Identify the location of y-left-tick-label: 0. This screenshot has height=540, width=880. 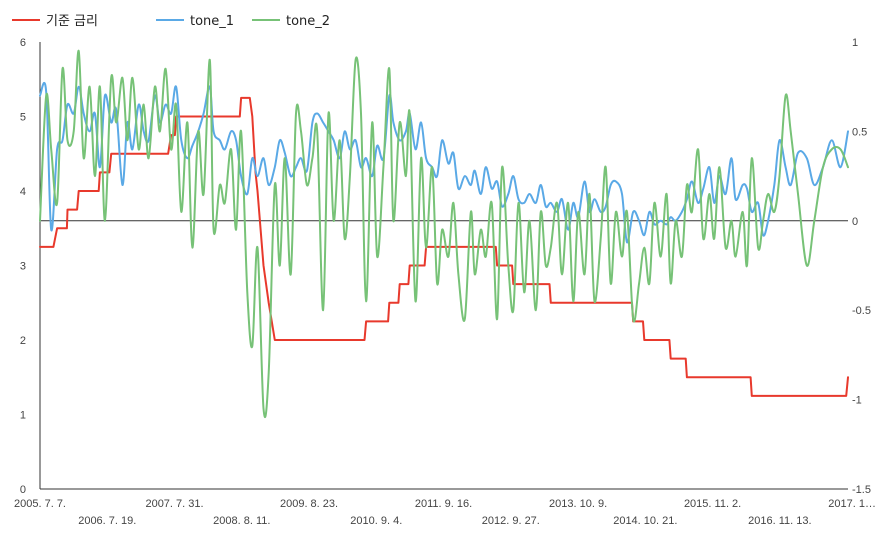
(23, 490).